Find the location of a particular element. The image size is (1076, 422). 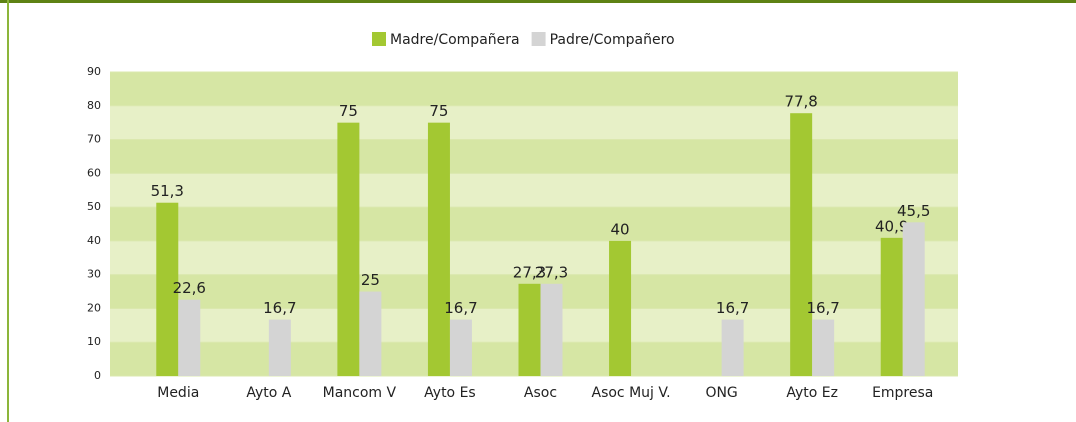

value-label: 25 is located at coordinates (370, 280).